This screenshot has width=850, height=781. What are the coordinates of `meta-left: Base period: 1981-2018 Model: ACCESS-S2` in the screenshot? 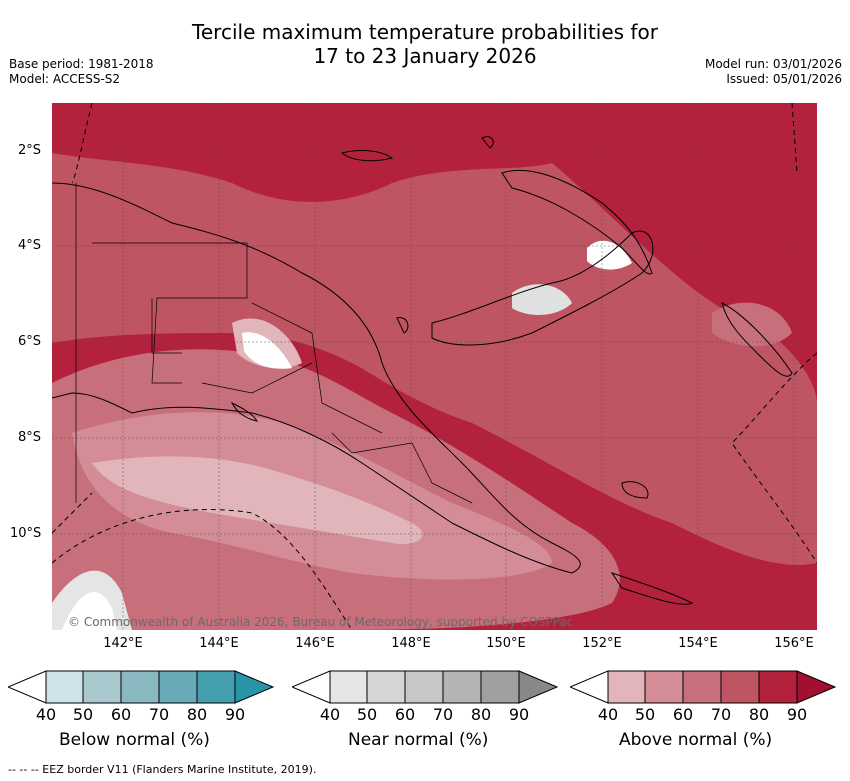 It's located at (81, 72).